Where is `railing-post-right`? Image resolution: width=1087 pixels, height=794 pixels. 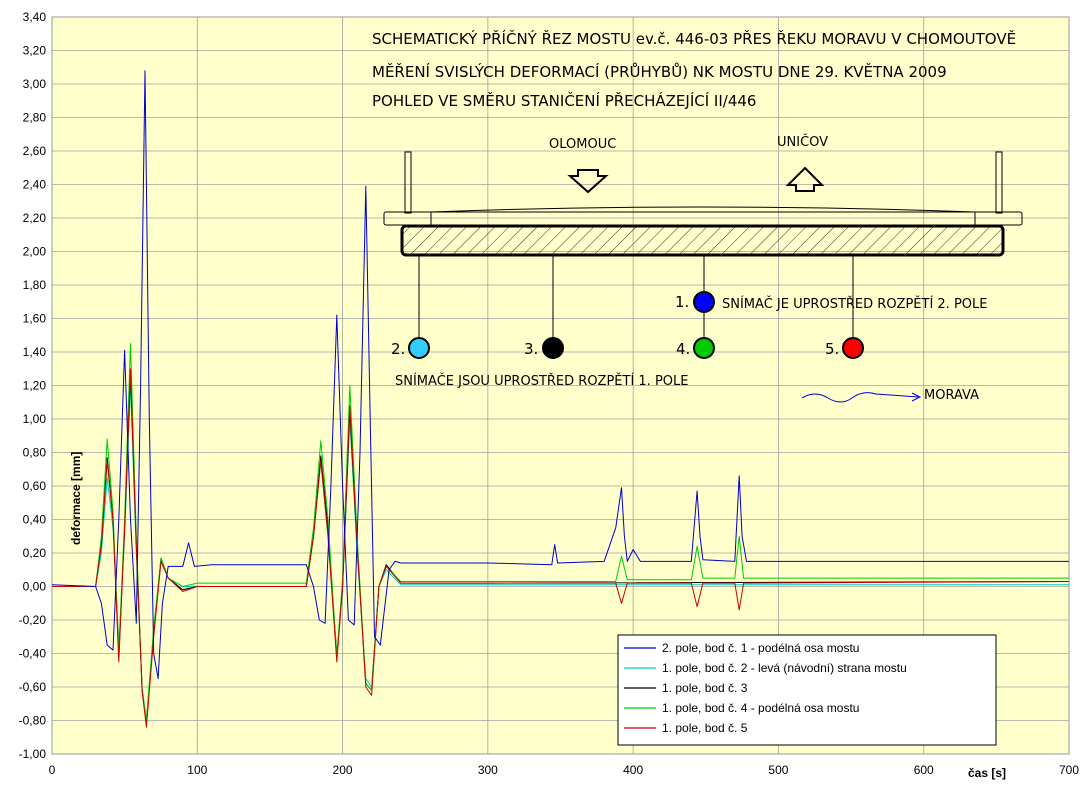
railing-post-right is located at coordinates (999, 182).